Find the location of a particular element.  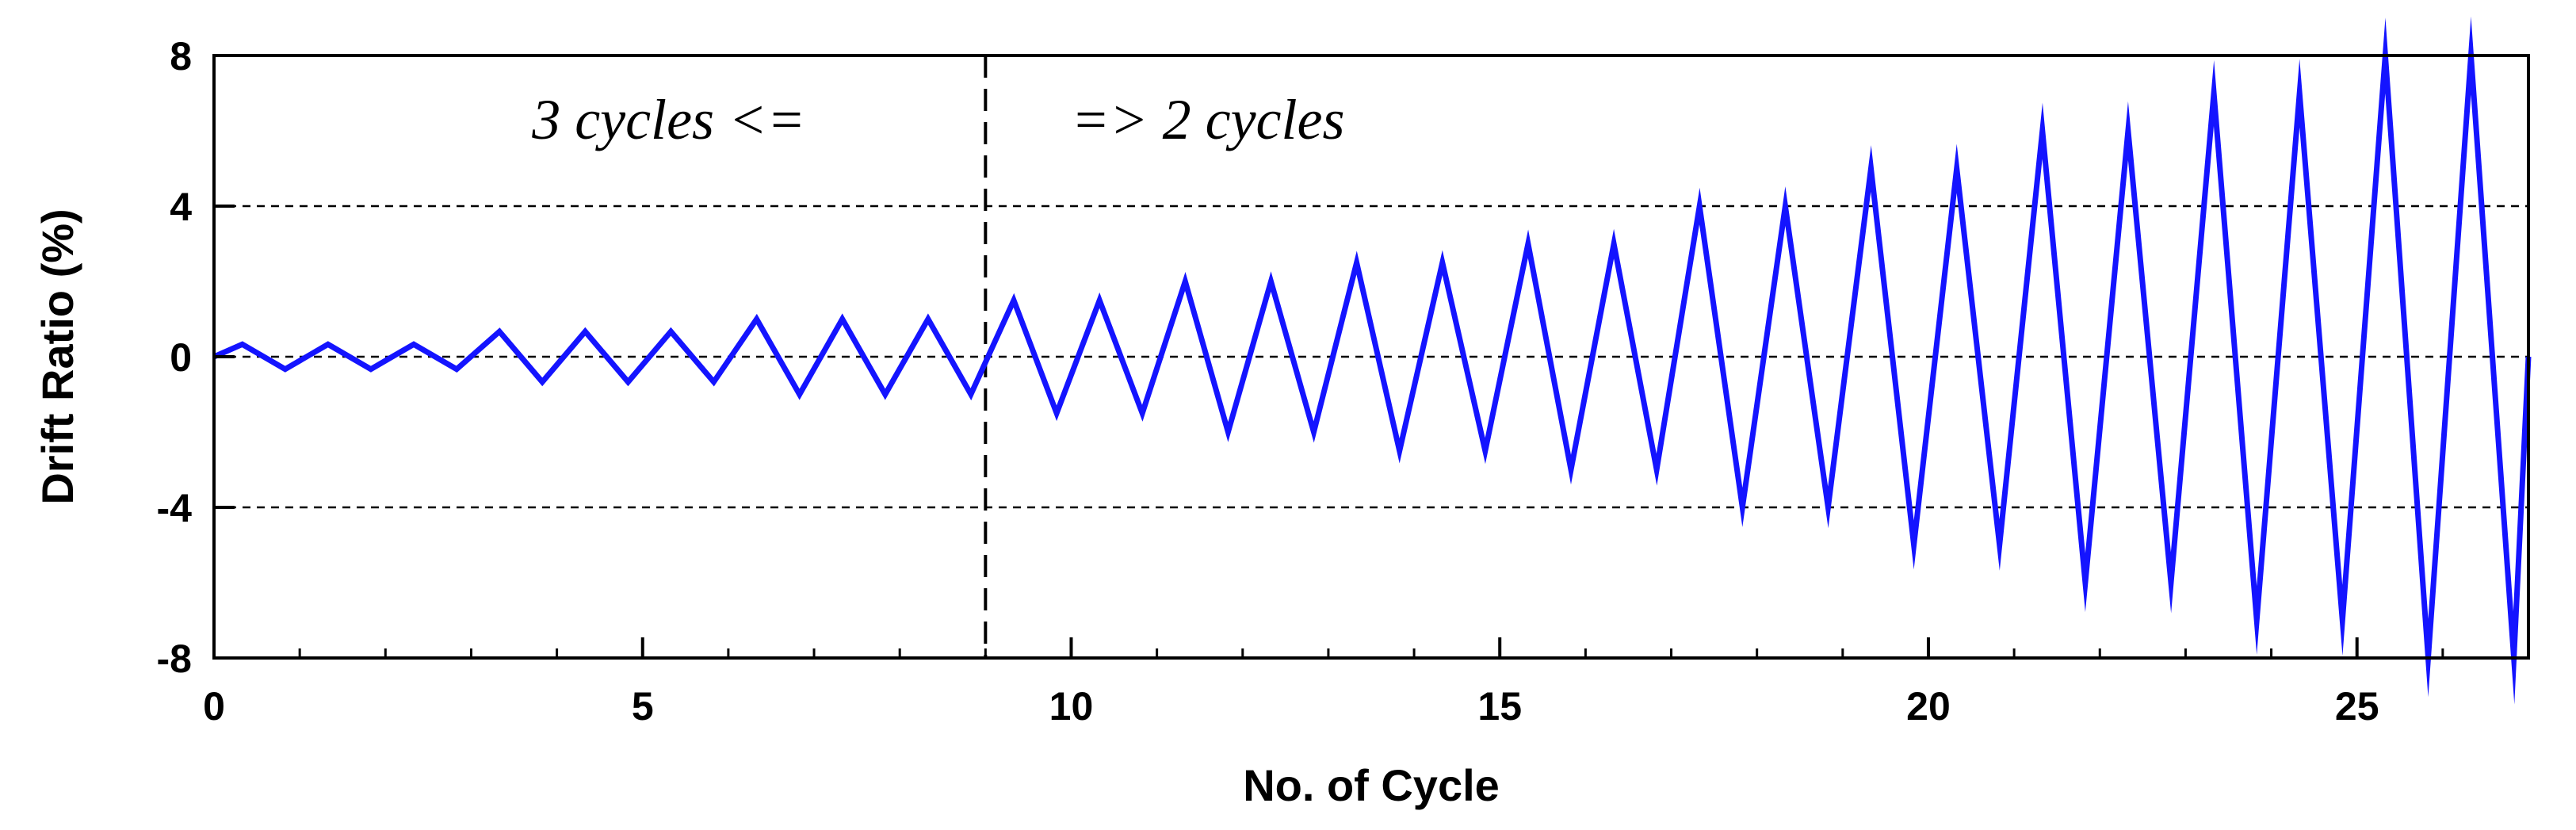

x-tick-label-1: 5 is located at coordinates (643, 706).